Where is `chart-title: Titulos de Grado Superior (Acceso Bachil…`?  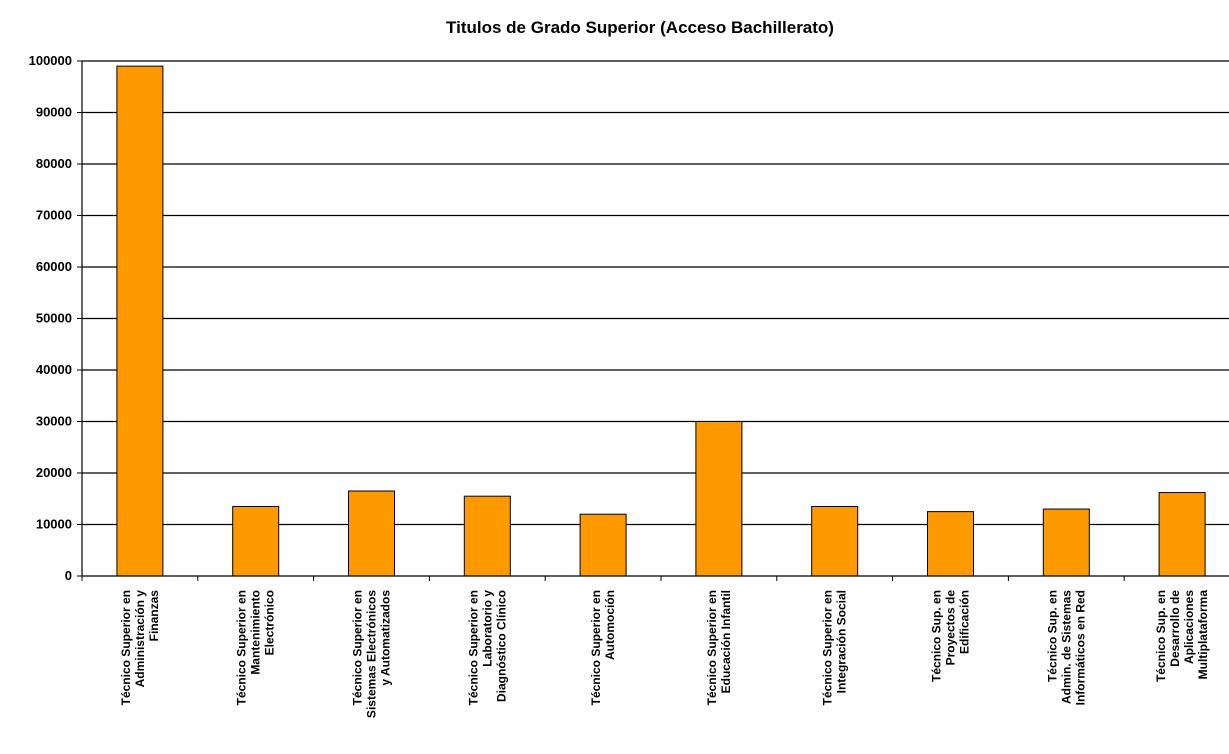 chart-title: Titulos de Grado Superior (Acceso Bachil… is located at coordinates (640, 27).